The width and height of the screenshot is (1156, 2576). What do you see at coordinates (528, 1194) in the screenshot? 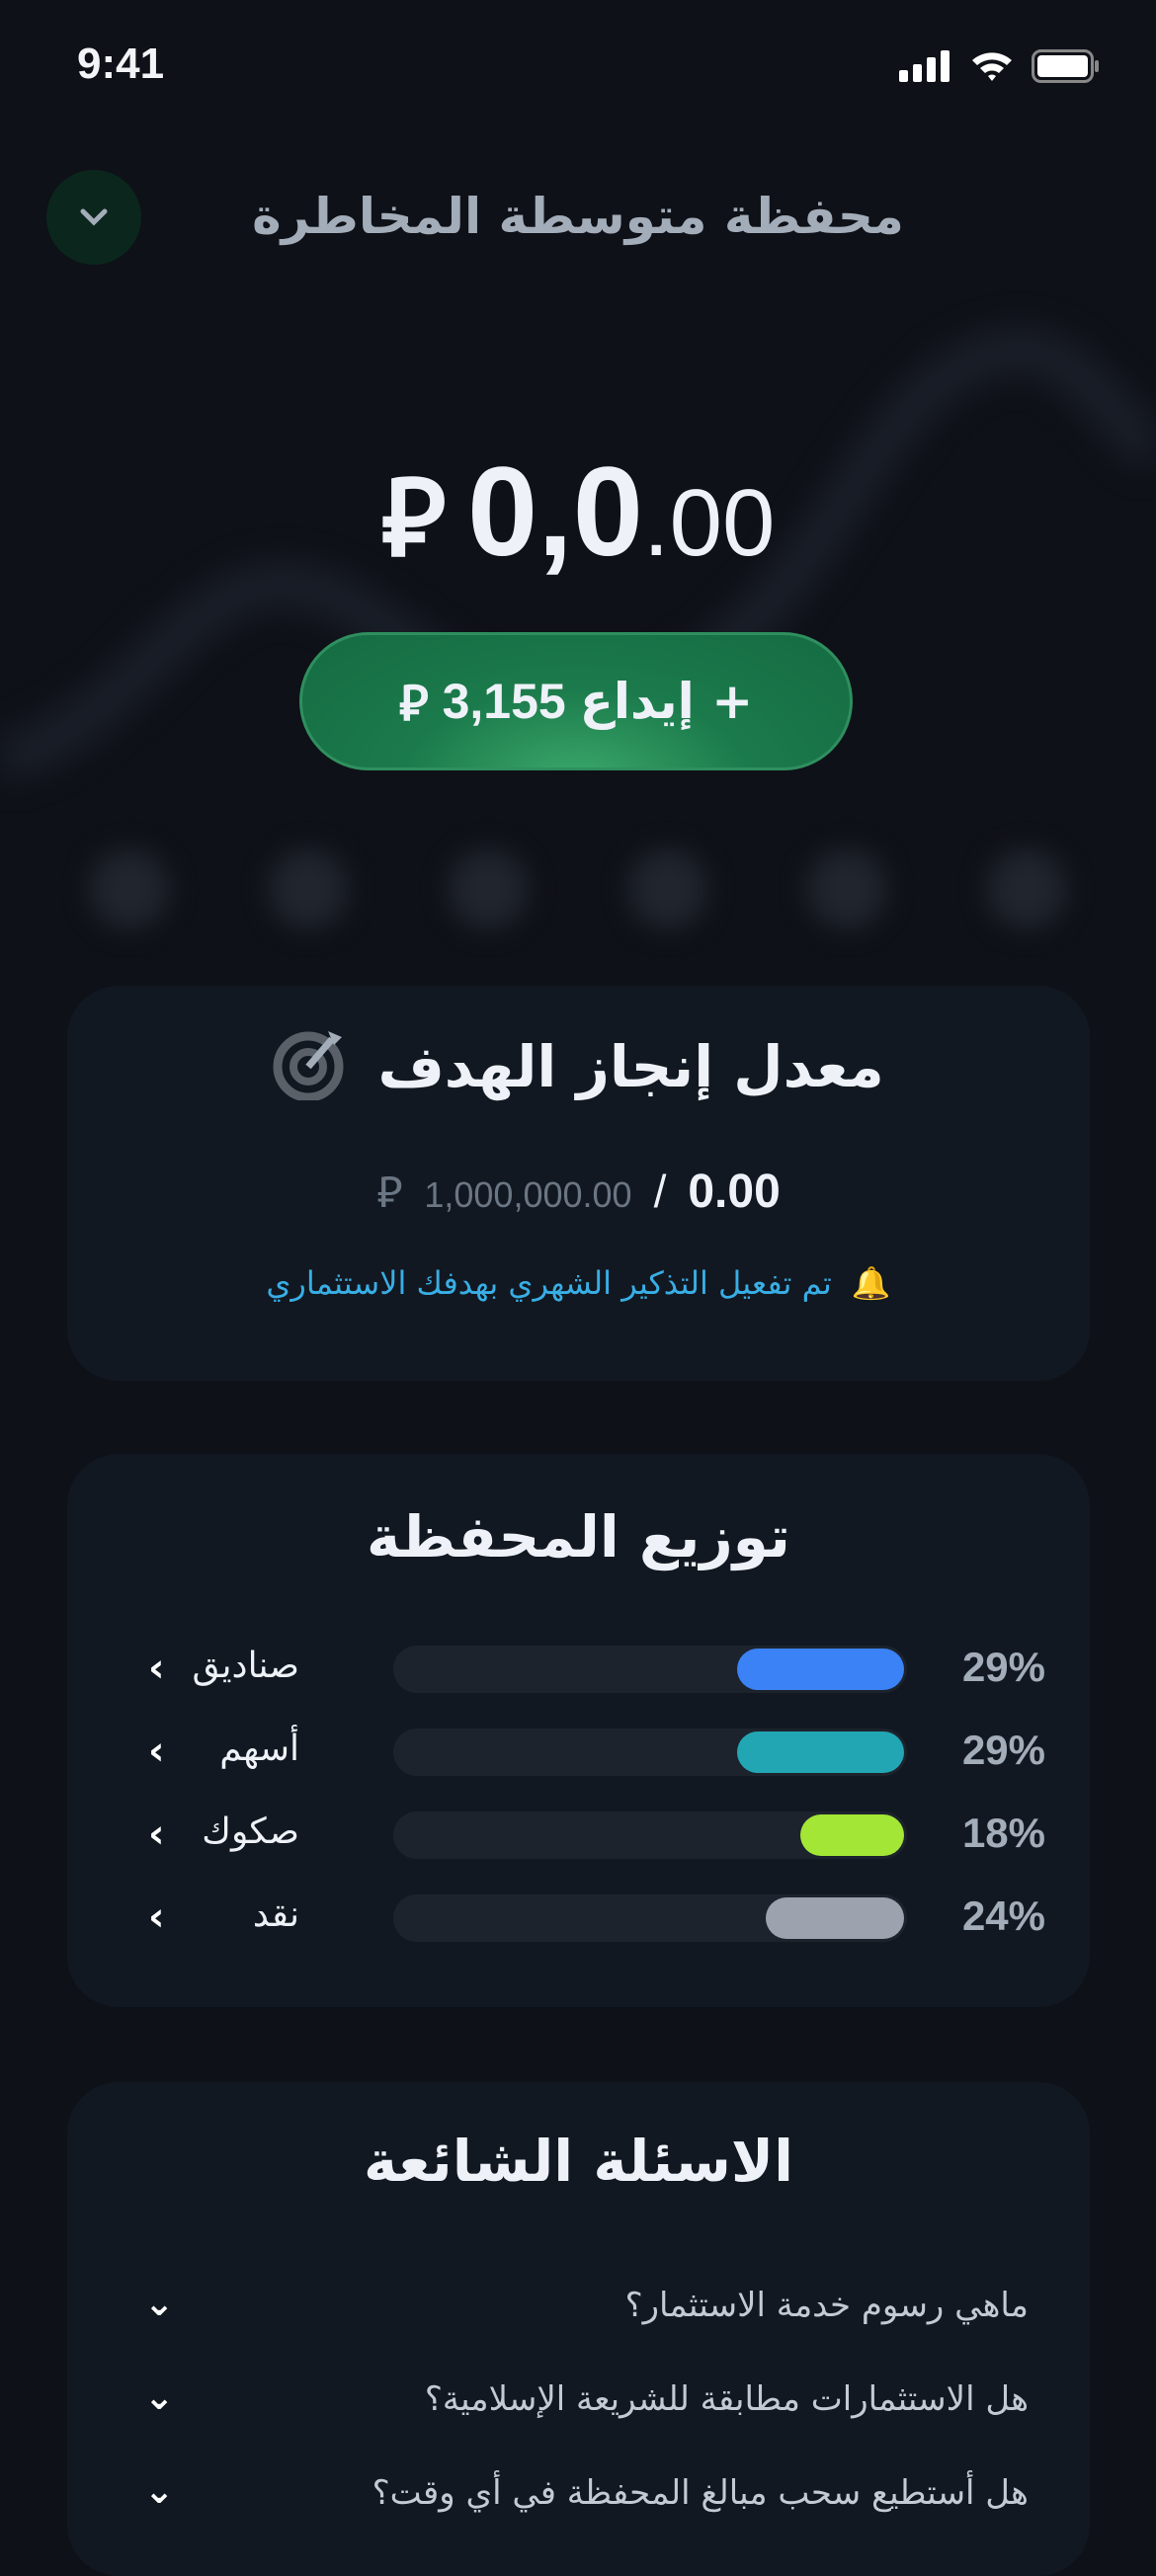
I see `goal-target: 1,000,000.00` at bounding box center [528, 1194].